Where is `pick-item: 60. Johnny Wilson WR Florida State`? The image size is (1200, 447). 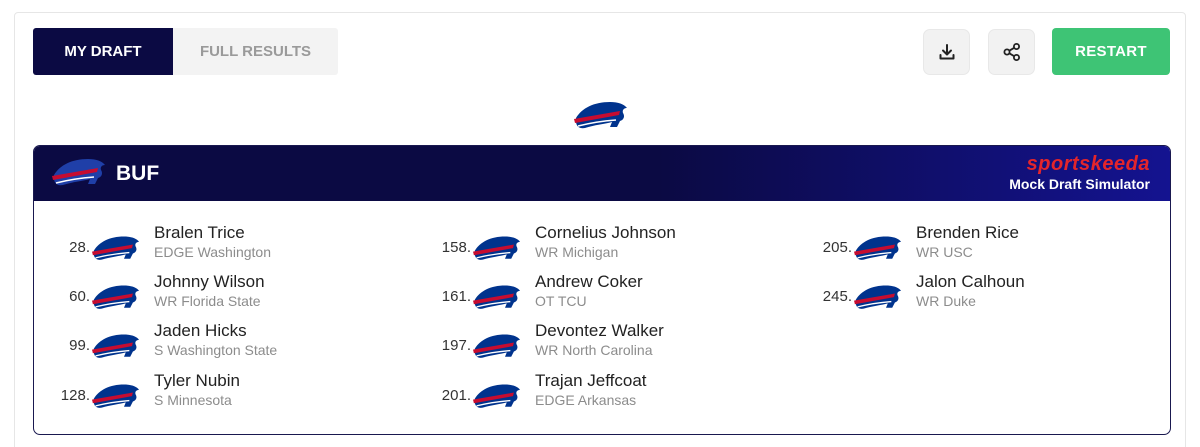
pick-item: 60. Johnny Wilson WR Florida State is located at coordinates (219, 295).